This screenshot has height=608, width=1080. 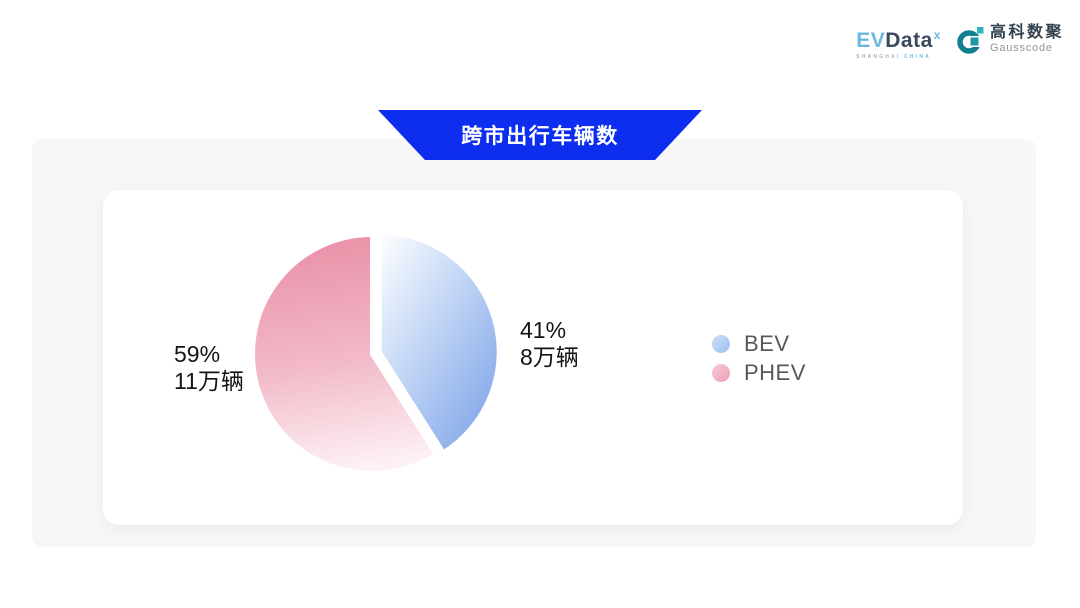 I want to click on chart-legend: BEV PHEV, so click(x=759, y=358).